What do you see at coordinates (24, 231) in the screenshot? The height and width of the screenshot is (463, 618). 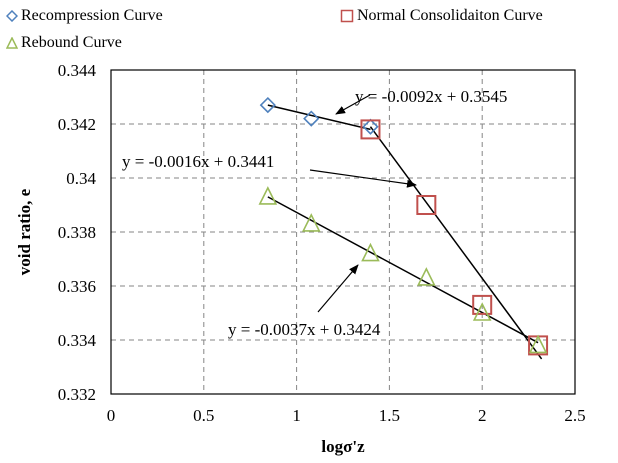 I see `y-axis-title: void ratio, e` at bounding box center [24, 231].